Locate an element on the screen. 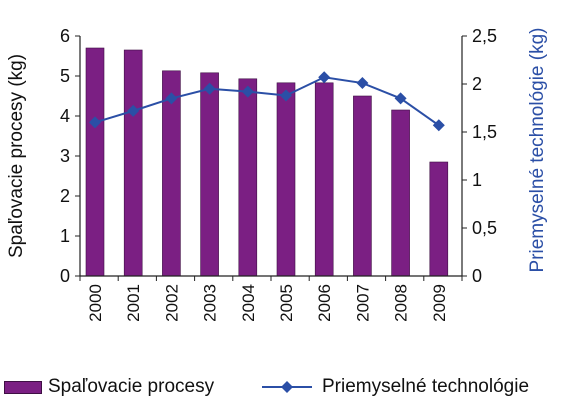  bar-2009 is located at coordinates (439, 219).